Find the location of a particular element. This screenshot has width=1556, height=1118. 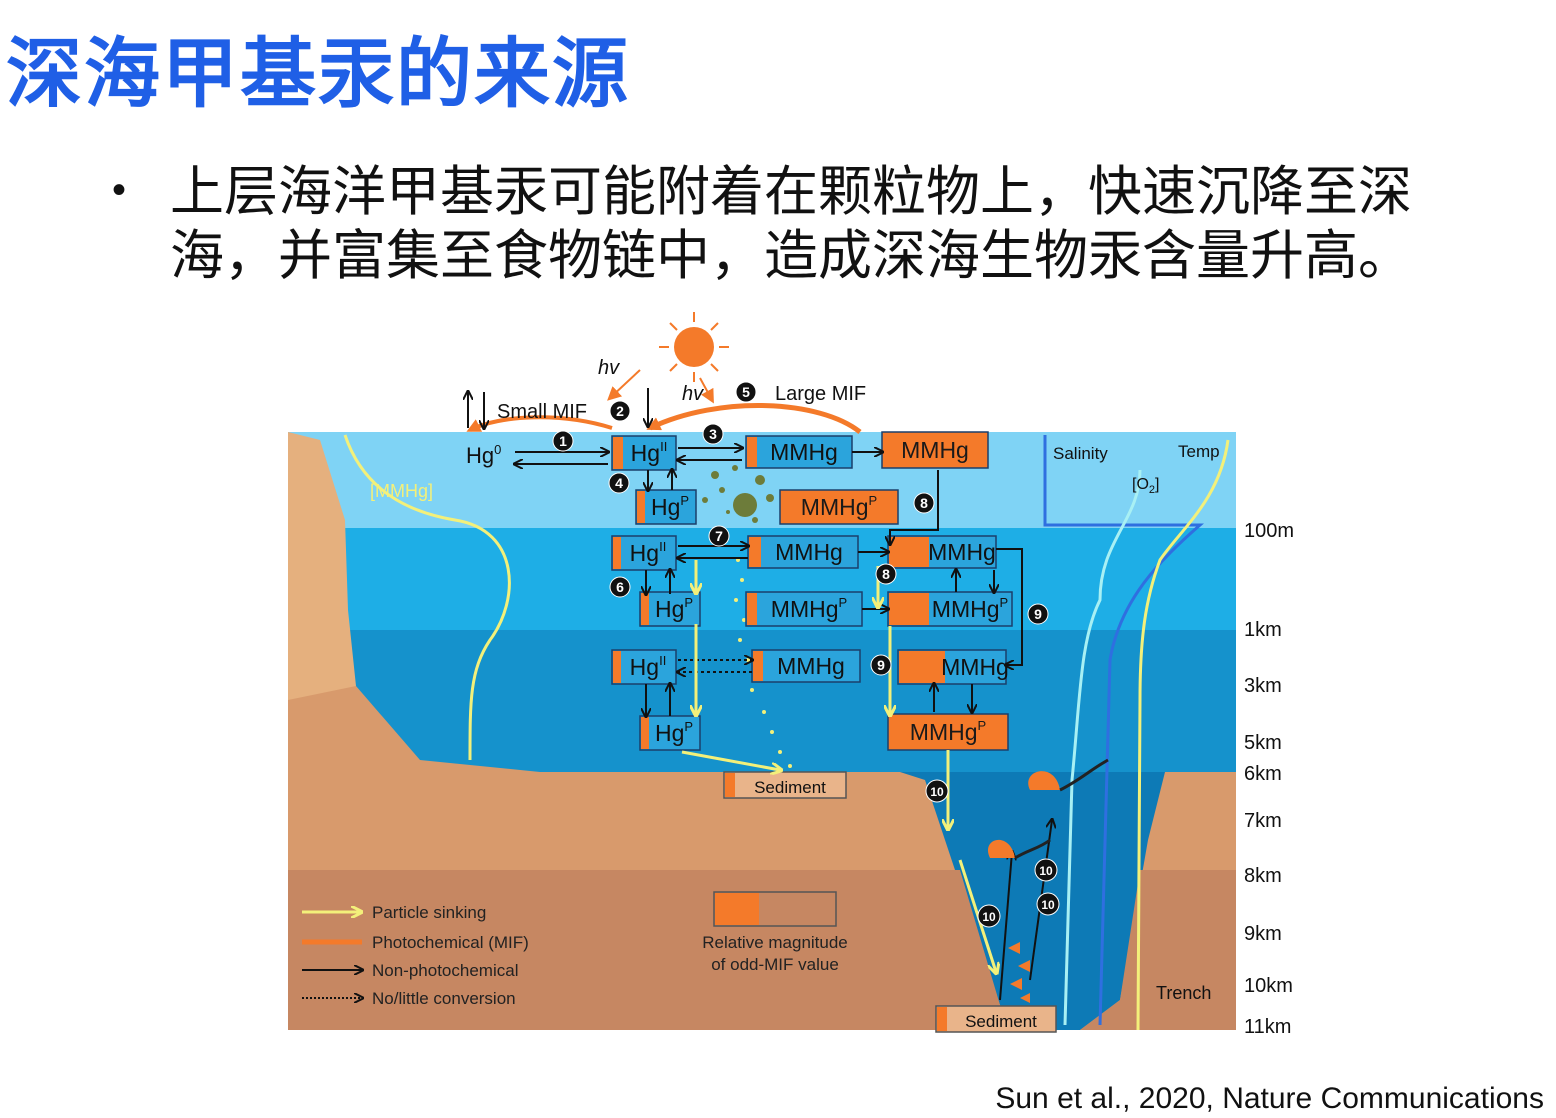

species-box-mmhgP-2: MMHgP is located at coordinates (804, 609).